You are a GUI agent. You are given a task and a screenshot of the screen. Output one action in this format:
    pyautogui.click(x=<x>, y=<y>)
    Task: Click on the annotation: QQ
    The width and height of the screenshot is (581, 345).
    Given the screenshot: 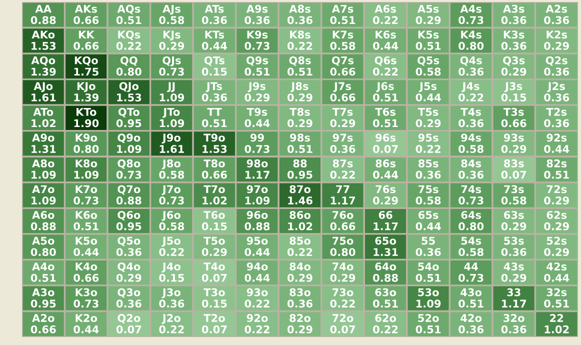 What is the action you would take?
    pyautogui.click(x=129, y=61)
    